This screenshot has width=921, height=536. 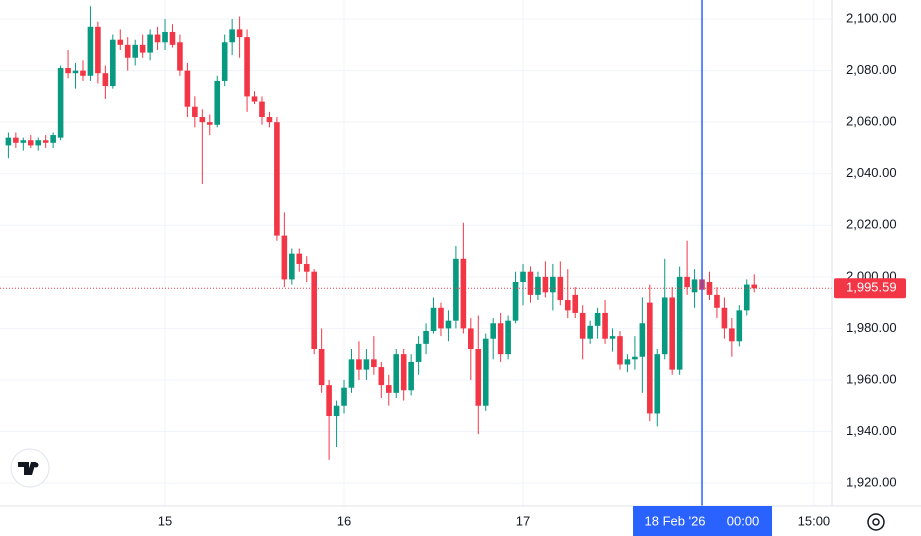 I want to click on last-price-tag, so click(x=870, y=288).